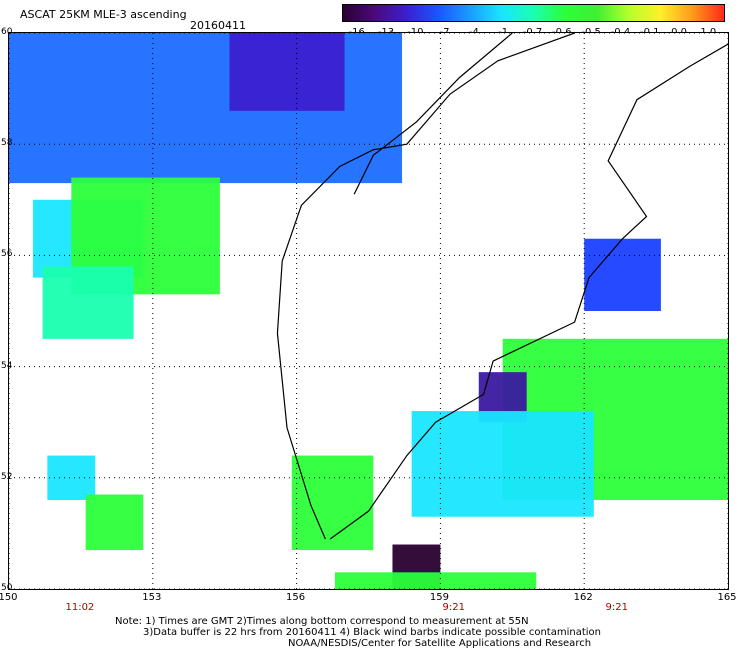 Image resolution: width=740 pixels, height=650 pixels. I want to click on x-tick-label: 162, so click(583, 597).